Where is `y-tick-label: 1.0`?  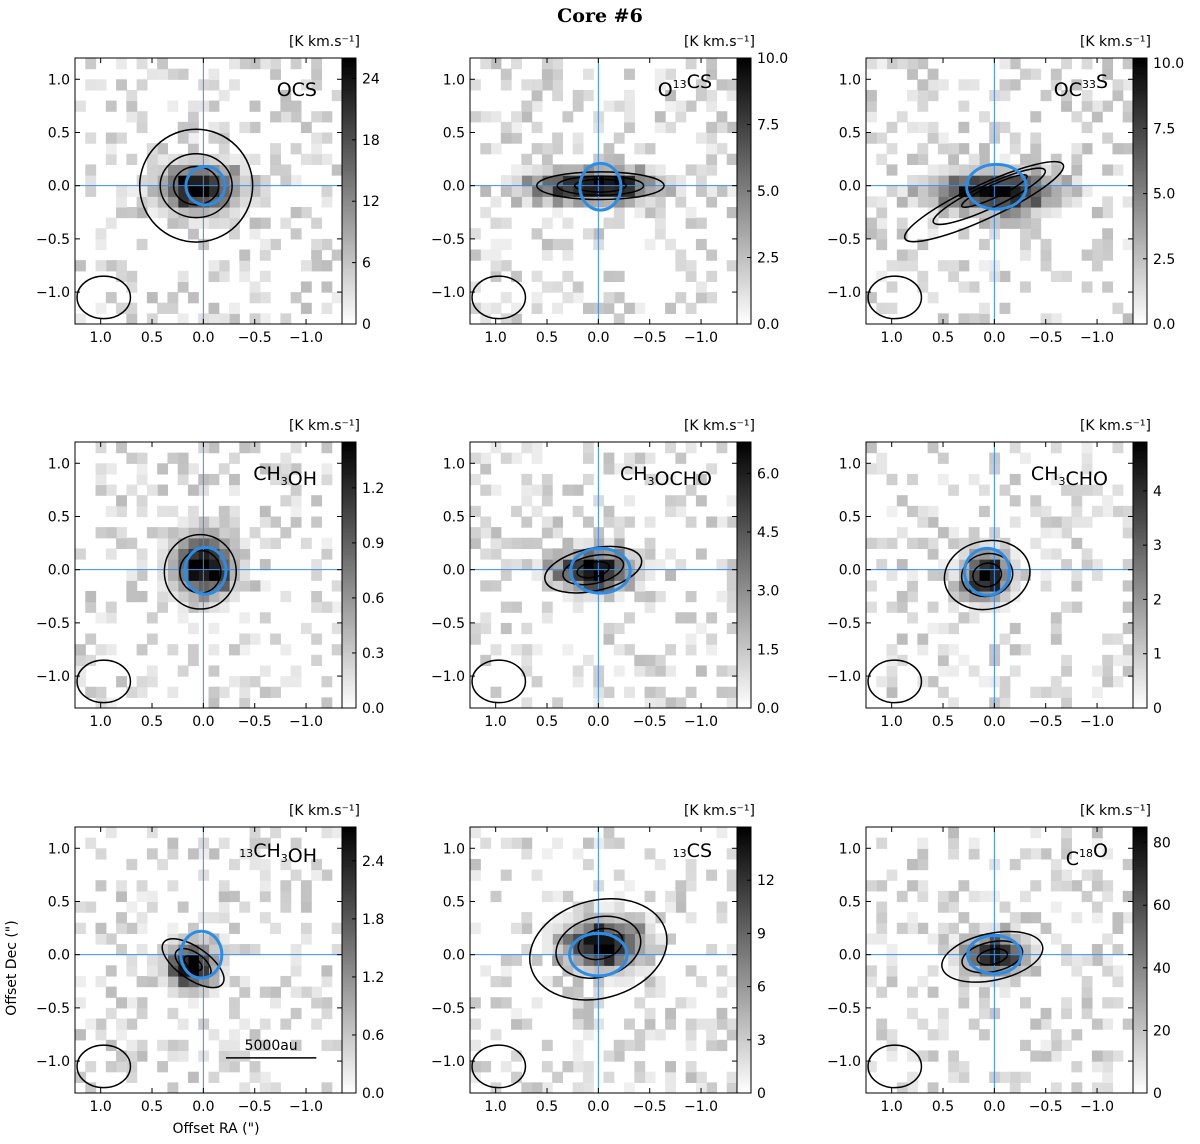
y-tick-label: 1.0 is located at coordinates (850, 80).